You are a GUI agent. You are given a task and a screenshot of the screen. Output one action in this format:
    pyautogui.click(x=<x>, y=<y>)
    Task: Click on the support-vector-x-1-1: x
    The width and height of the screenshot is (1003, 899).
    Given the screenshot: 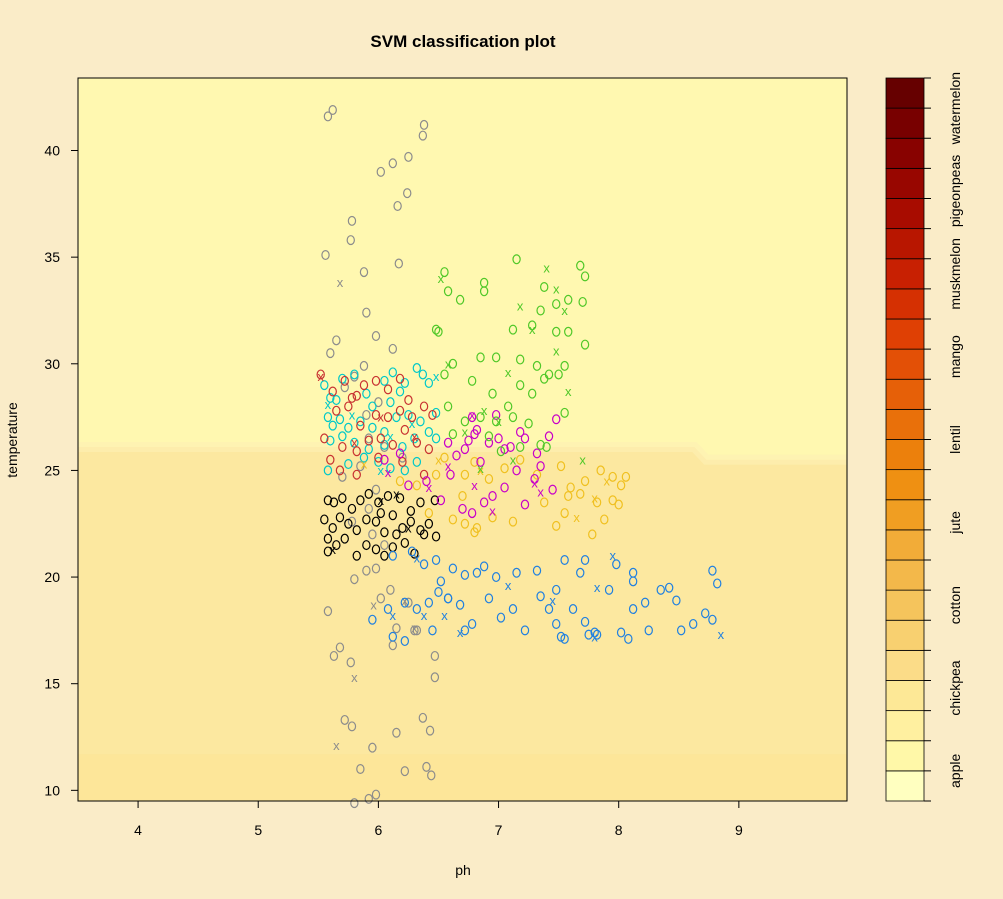 What is the action you would take?
    pyautogui.click(x=352, y=414)
    